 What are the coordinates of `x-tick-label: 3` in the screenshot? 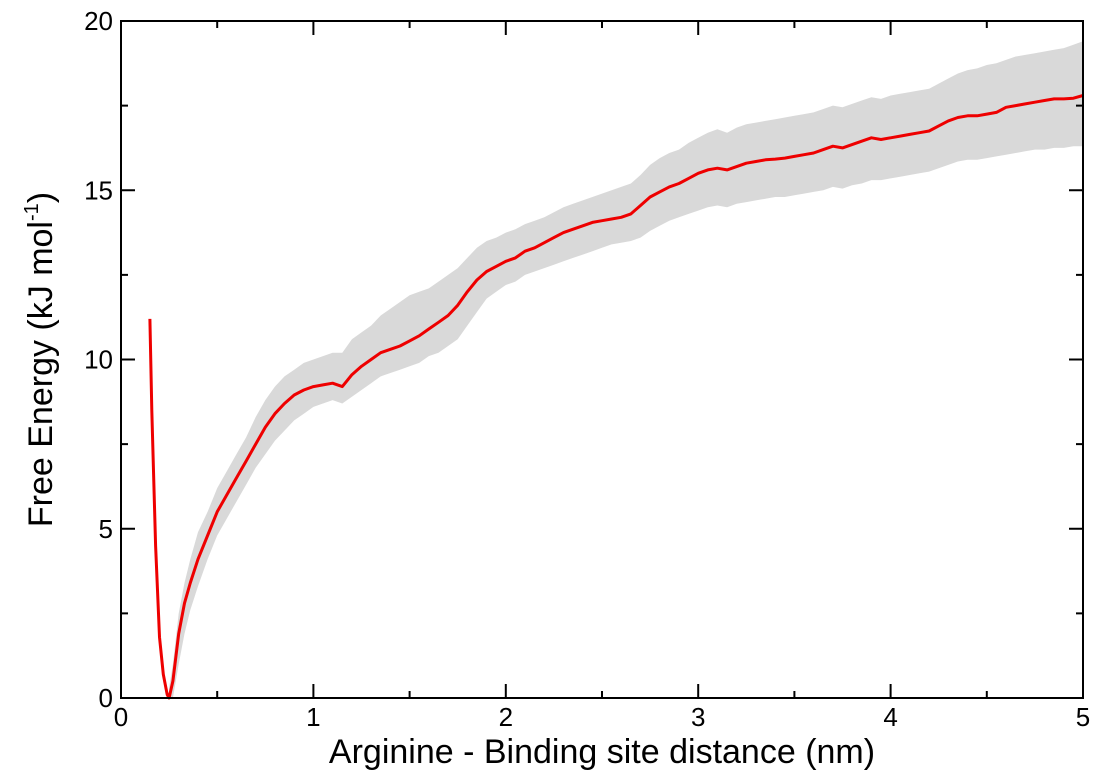 It's located at (698, 717).